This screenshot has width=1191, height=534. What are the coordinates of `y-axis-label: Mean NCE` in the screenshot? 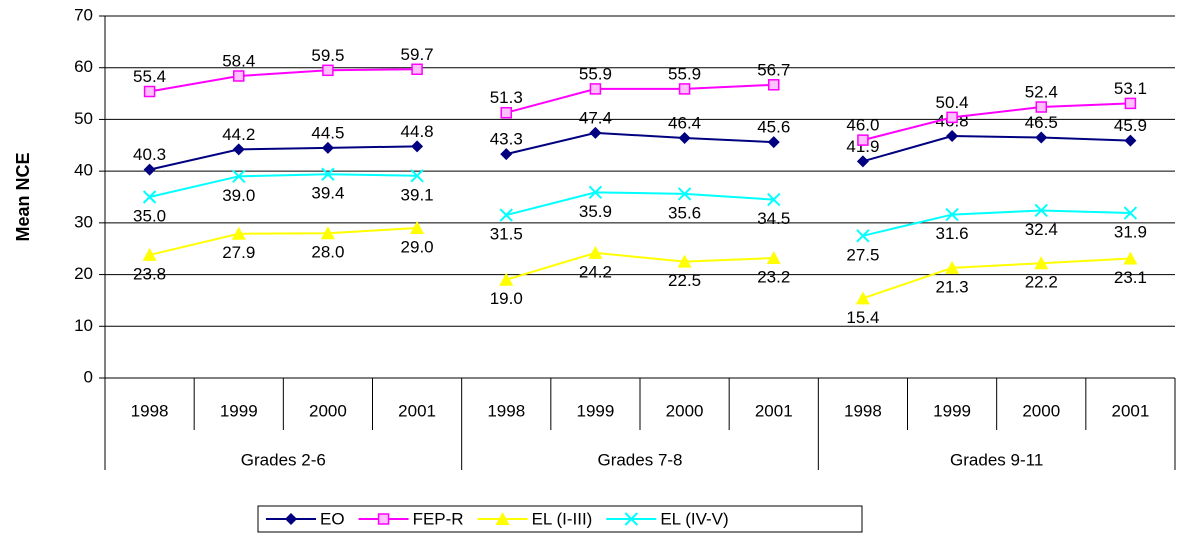 It's located at (23, 196).